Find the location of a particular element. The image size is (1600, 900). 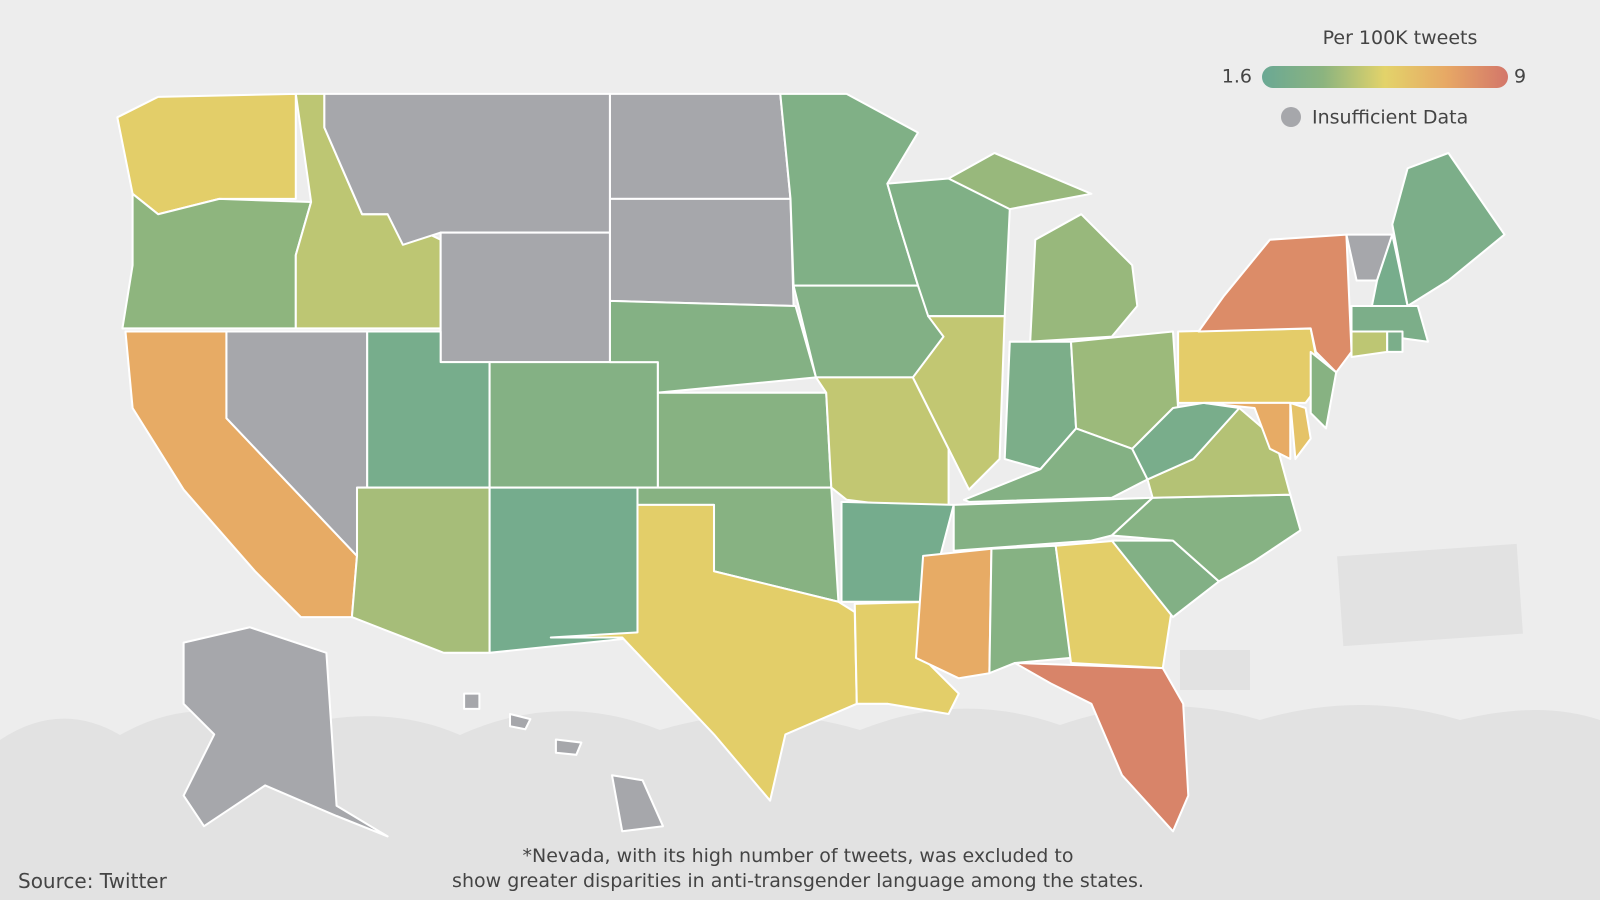

no-data-label: Insufficient Data is located at coordinates (1390, 118).